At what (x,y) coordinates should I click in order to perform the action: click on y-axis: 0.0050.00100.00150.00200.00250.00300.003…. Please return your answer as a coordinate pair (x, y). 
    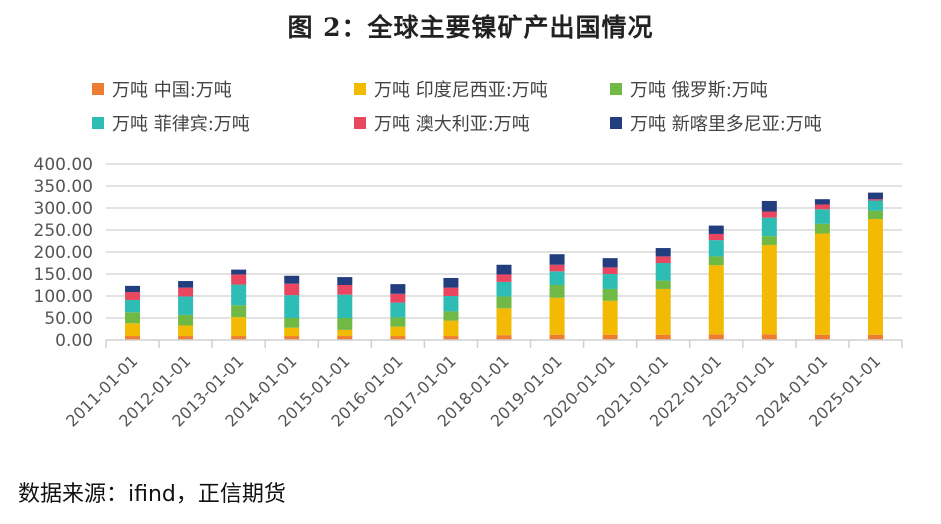
    Looking at the image, I should click on (63, 253).